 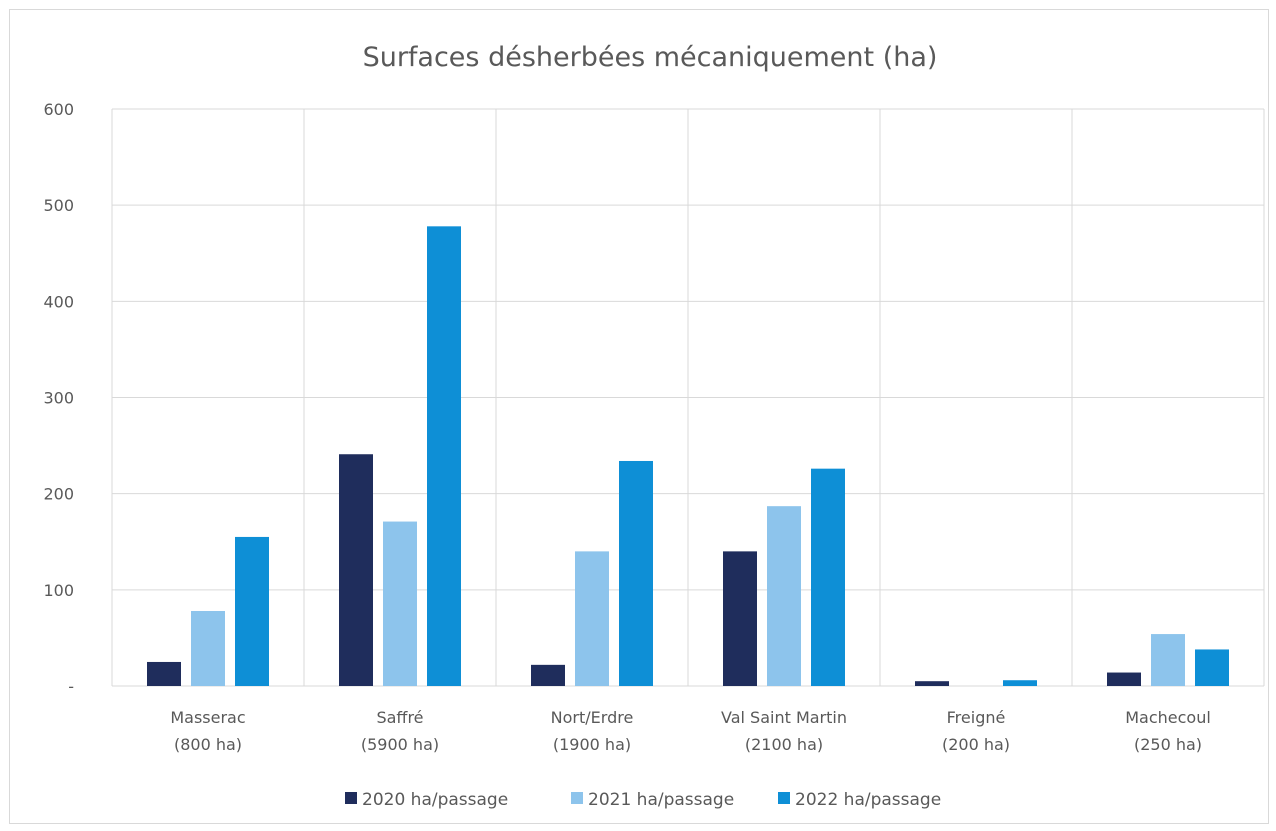 What do you see at coordinates (58, 494) in the screenshot?
I see `y-tick-label: 200` at bounding box center [58, 494].